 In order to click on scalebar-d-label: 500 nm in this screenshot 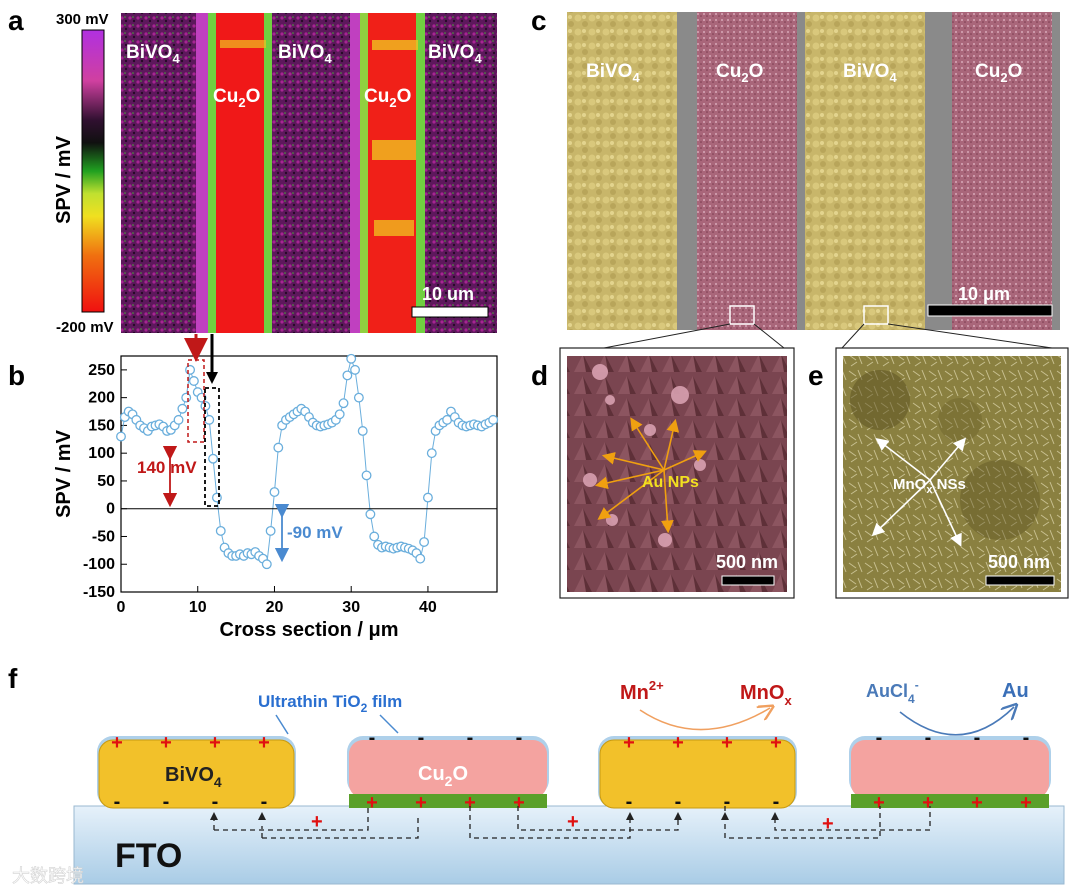, I will do `click(747, 562)`.